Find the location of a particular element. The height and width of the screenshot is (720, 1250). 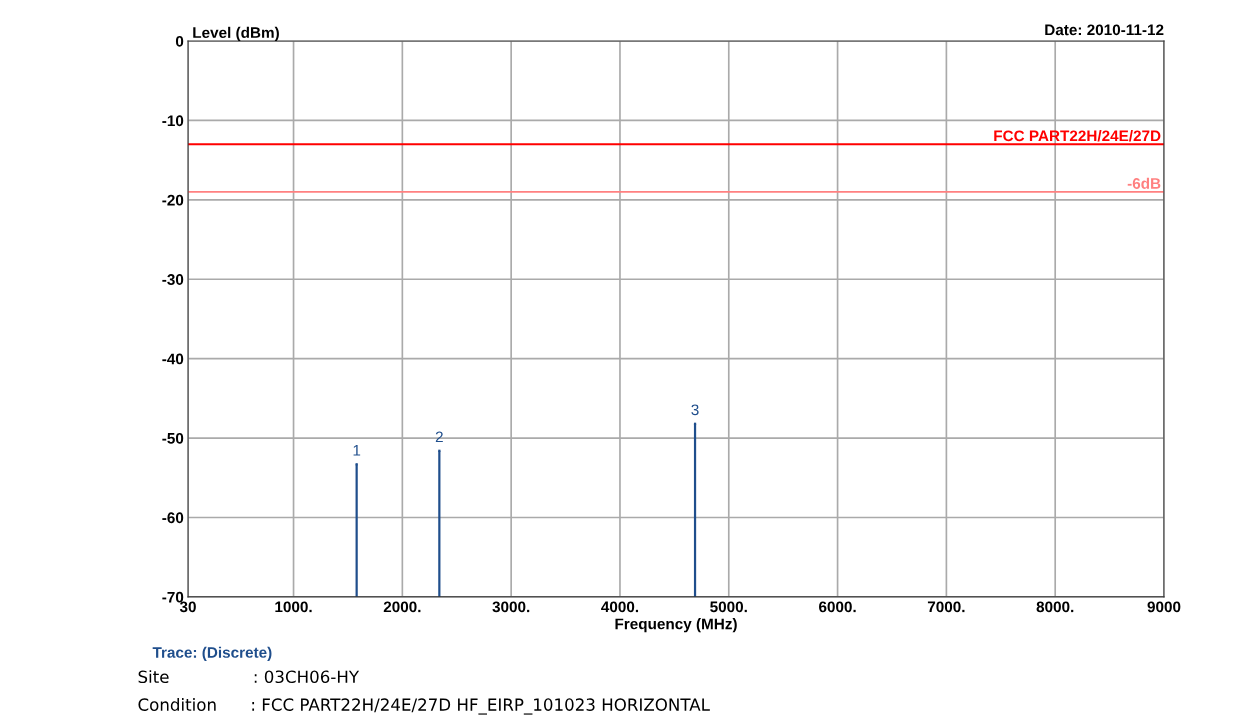

x-axis-title: Frequency (MHz) is located at coordinates (676, 625).